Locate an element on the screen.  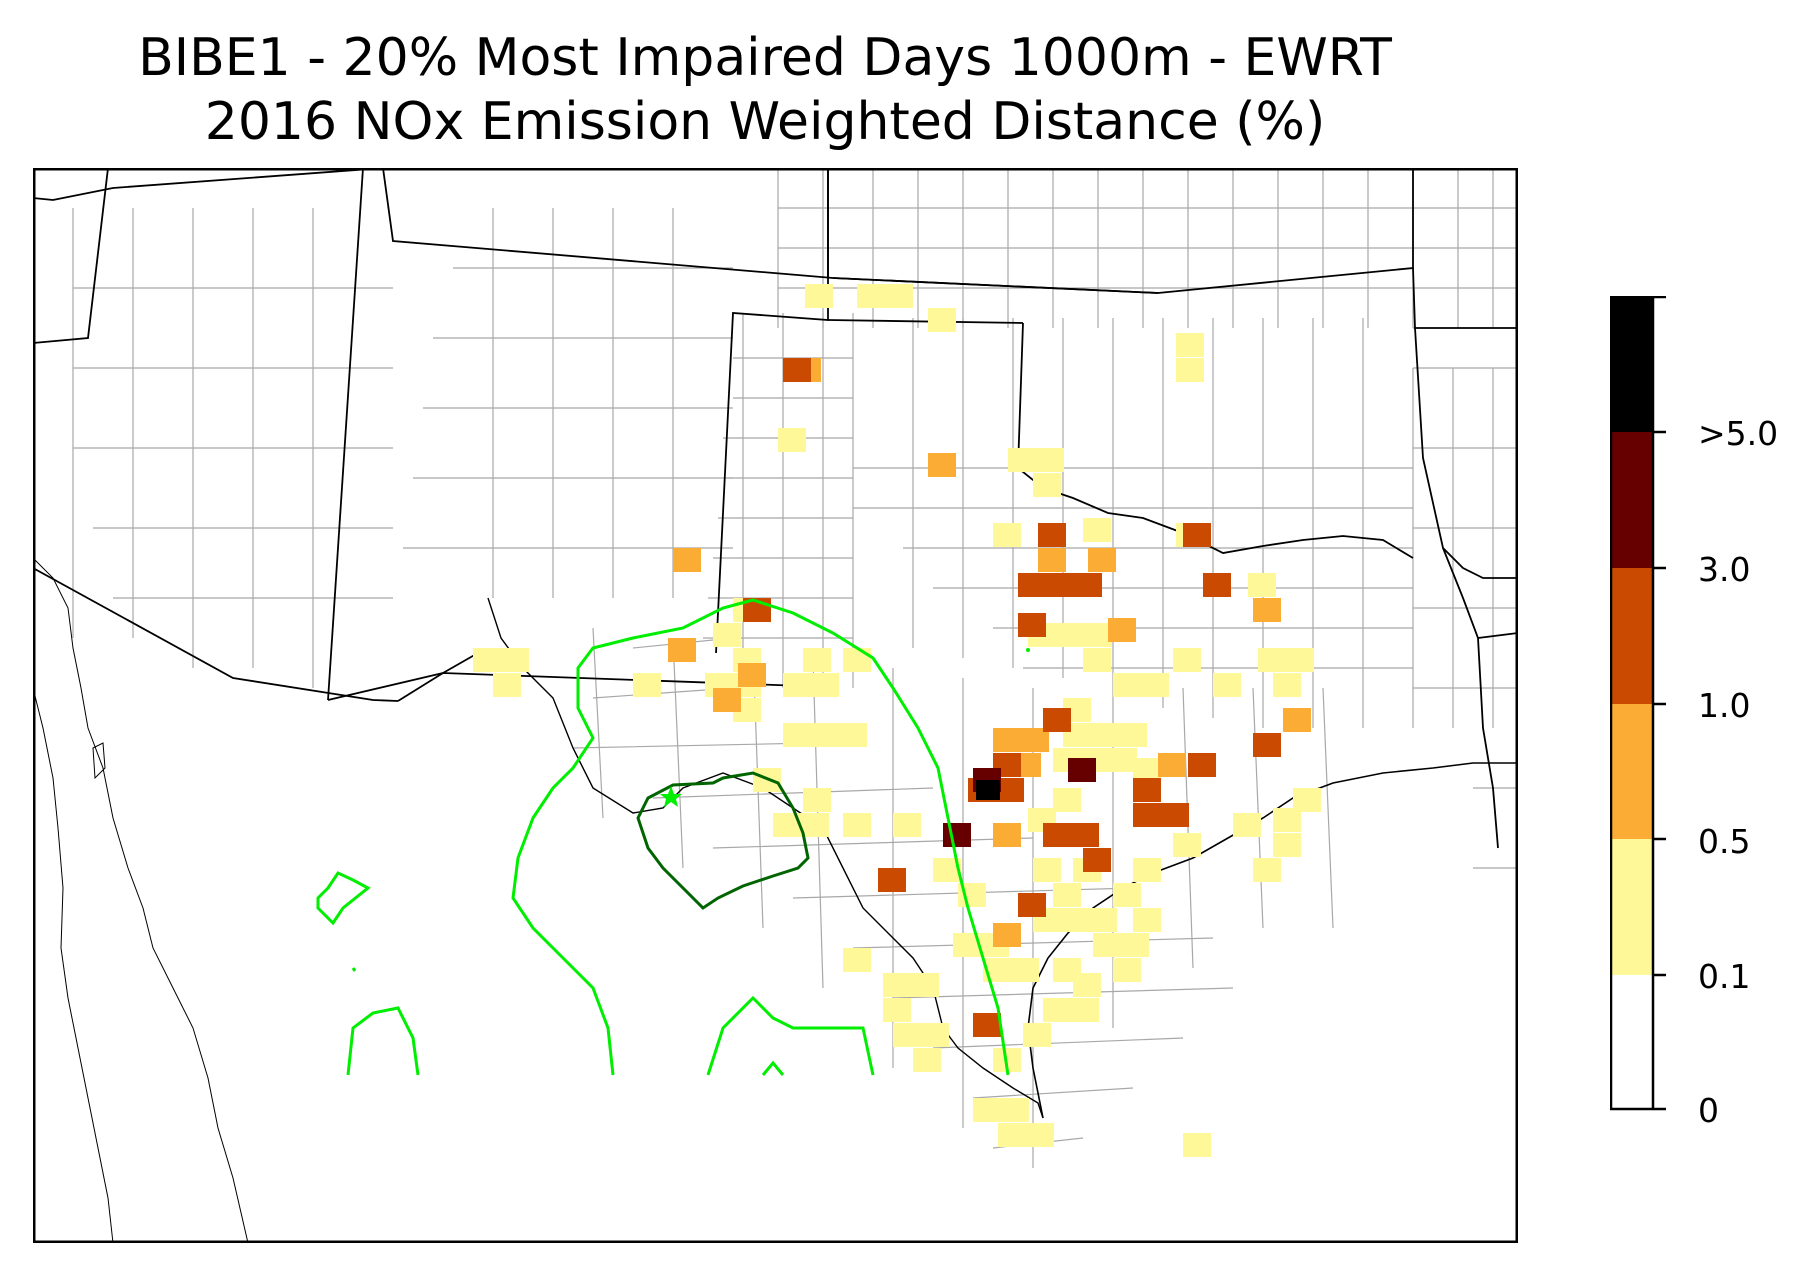
contour-dark-green is located at coordinates (723, 840).